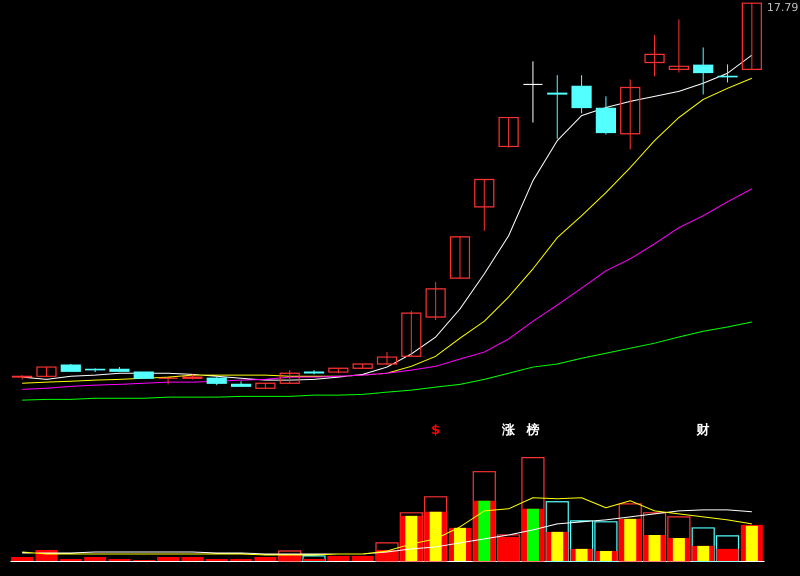 The height and width of the screenshot is (576, 800). What do you see at coordinates (532, 430) in the screenshot?
I see `text: 榜` at bounding box center [532, 430].